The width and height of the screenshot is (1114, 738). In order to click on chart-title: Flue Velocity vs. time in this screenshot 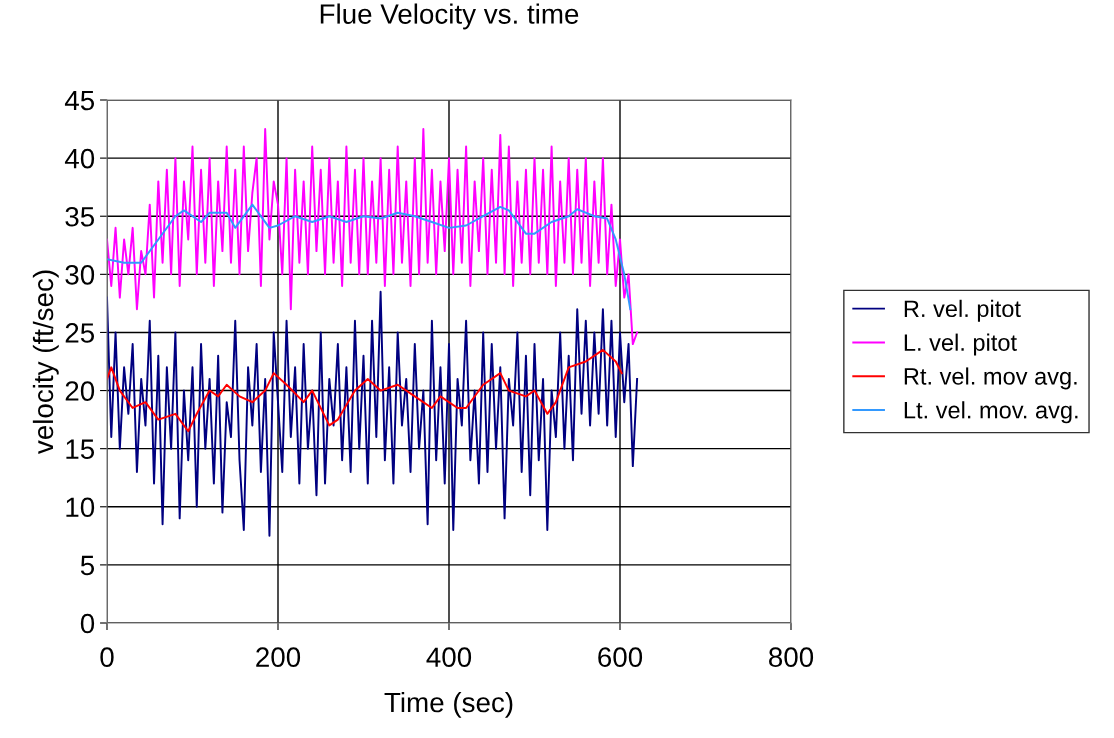, I will do `click(449, 16)`.